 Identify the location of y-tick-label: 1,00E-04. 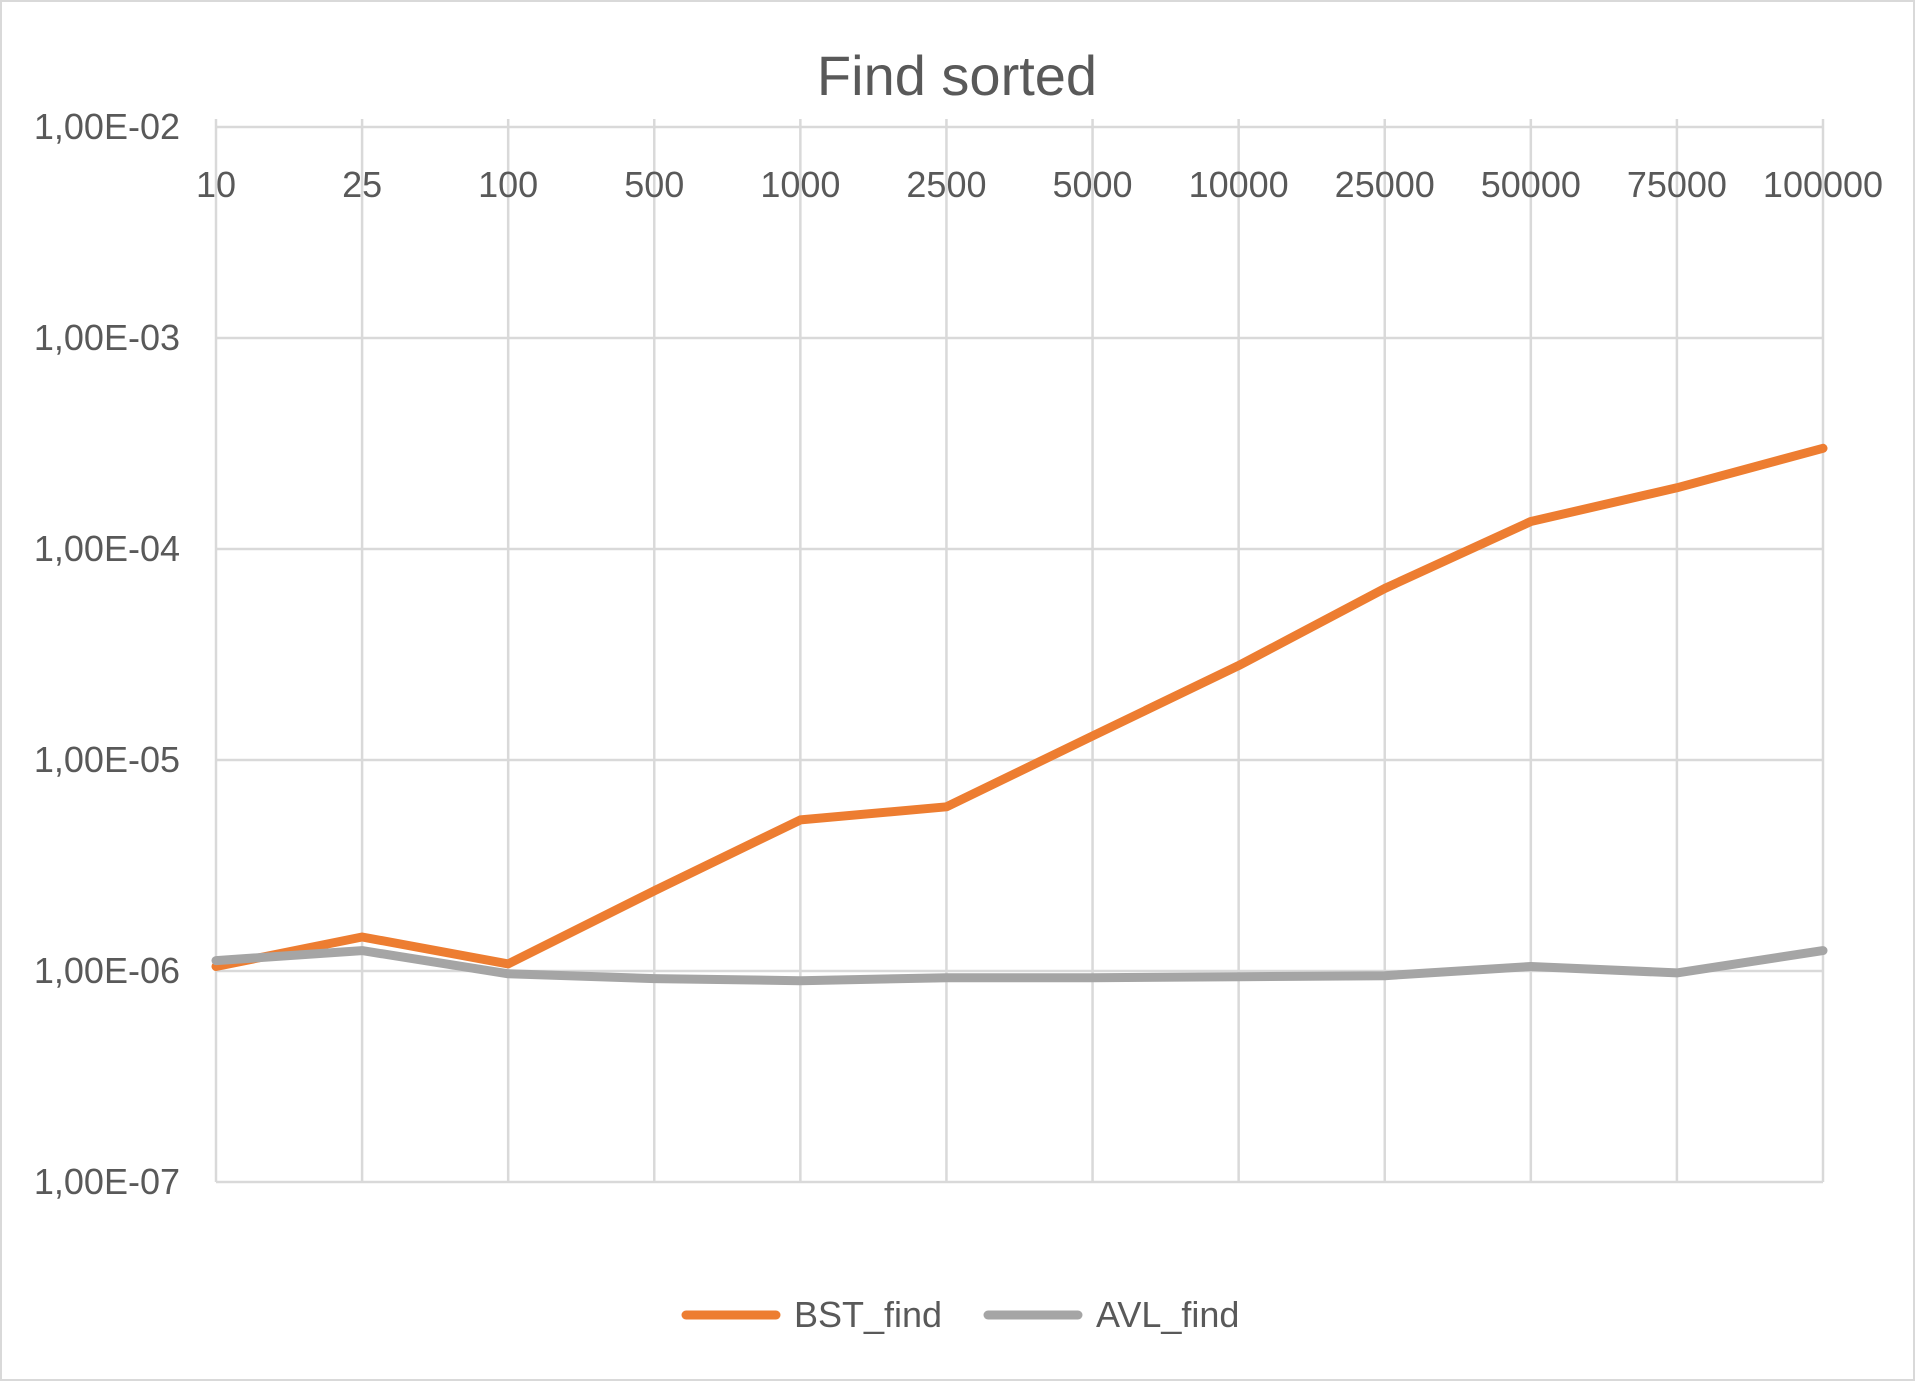
(107, 548).